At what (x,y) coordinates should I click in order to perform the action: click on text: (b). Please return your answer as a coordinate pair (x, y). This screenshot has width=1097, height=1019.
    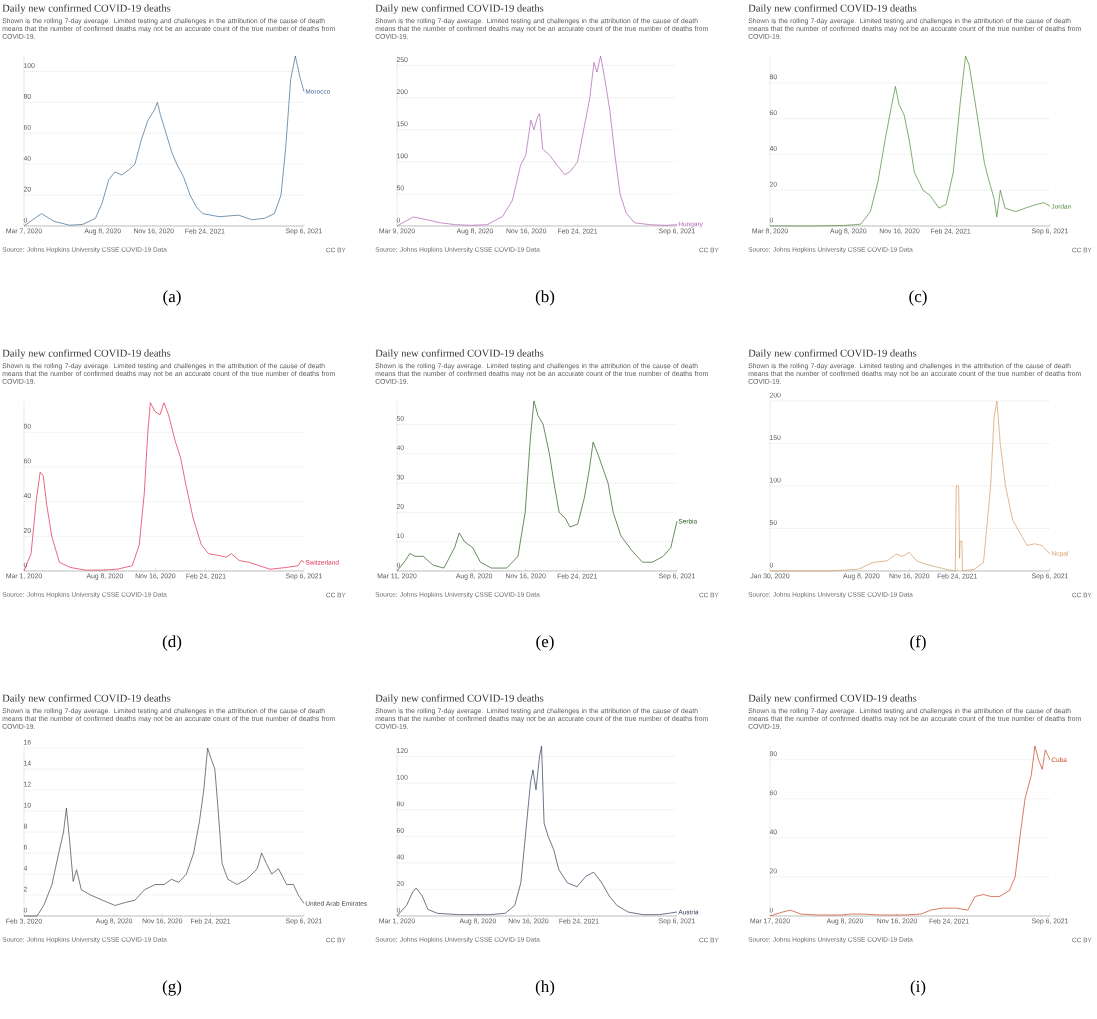
    Looking at the image, I should click on (545, 298).